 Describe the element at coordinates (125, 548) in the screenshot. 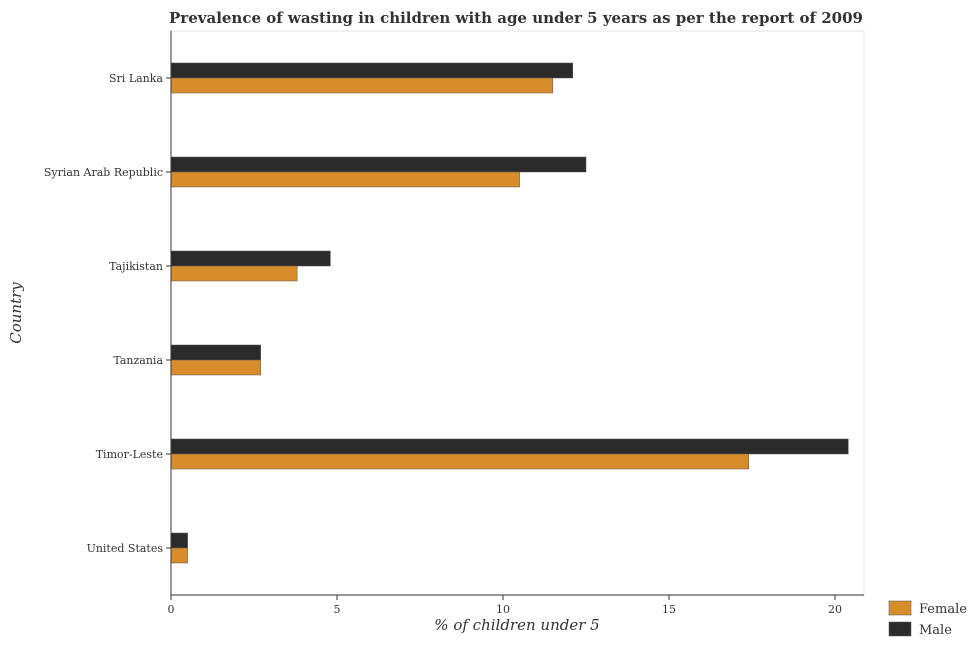

I see `y-tick-label: United States` at that location.